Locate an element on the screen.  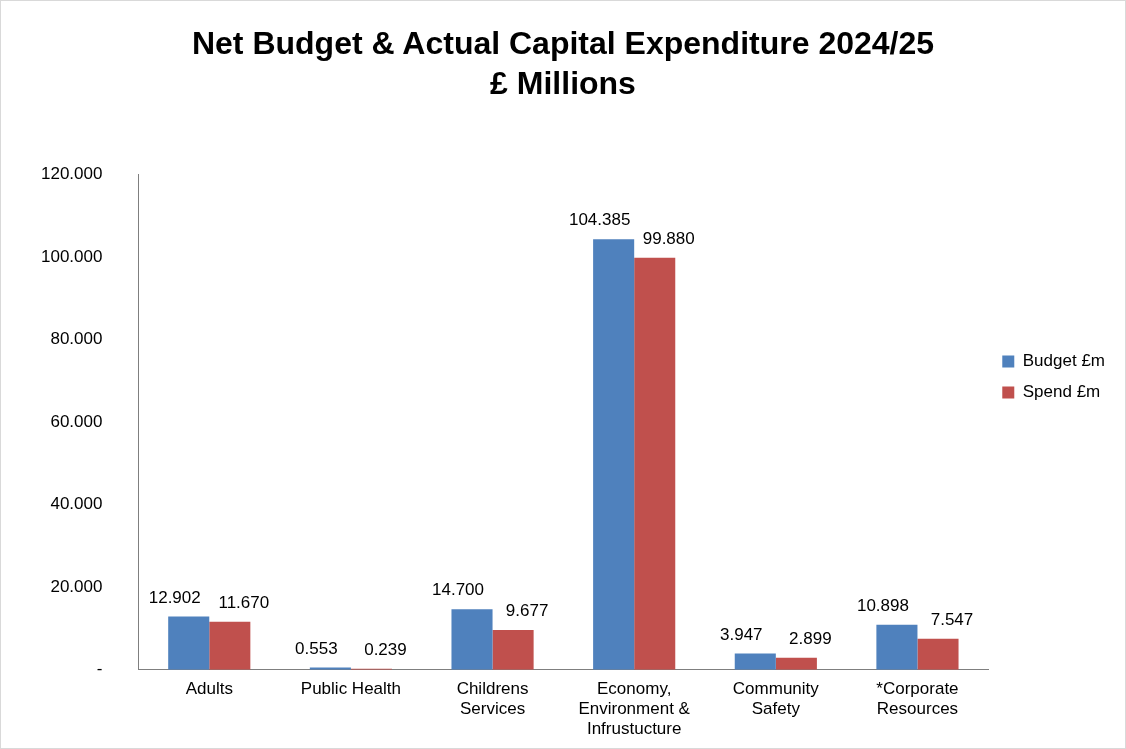
data-label: 9.677 is located at coordinates (527, 611).